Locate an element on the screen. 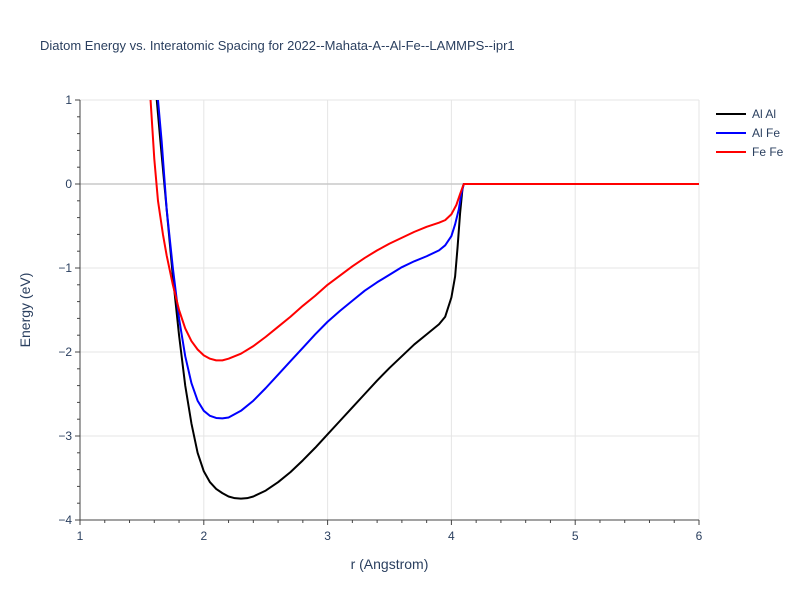 This screenshot has height=600, width=800. legend-item-al-fe: Al Fe is located at coordinates (748, 133).